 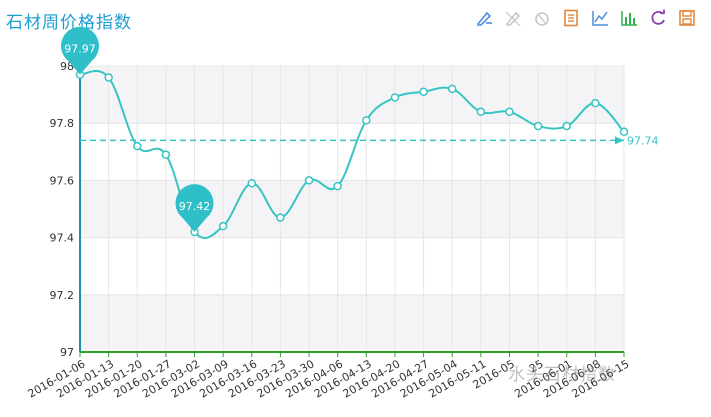 What do you see at coordinates (585, 18) in the screenshot?
I see `toolbox` at bounding box center [585, 18].